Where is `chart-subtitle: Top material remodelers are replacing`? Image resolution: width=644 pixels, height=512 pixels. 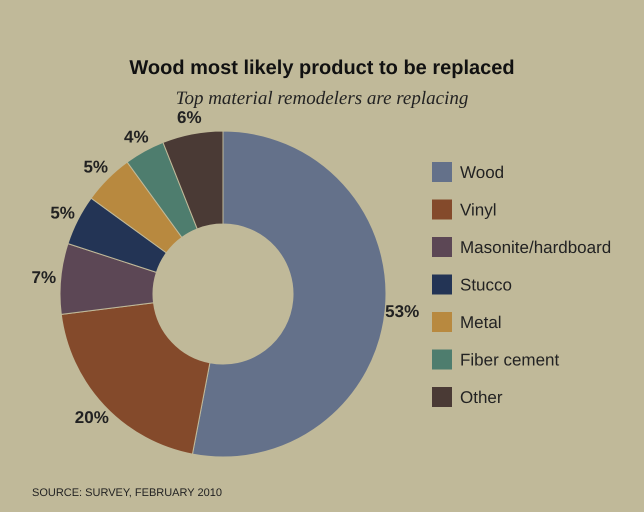 chart-subtitle: Top material remodelers are replacing is located at coordinates (322, 98).